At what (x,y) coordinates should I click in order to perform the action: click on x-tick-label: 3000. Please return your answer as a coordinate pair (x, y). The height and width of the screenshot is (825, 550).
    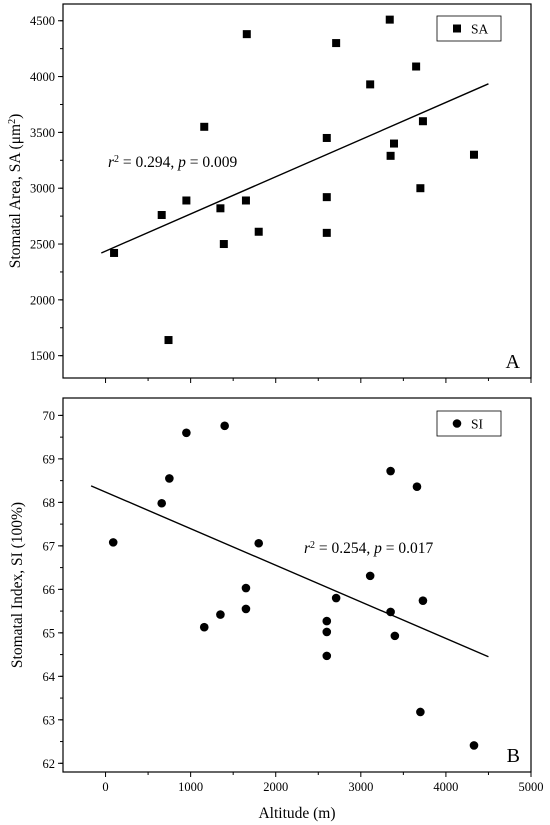
    Looking at the image, I should click on (360, 787).